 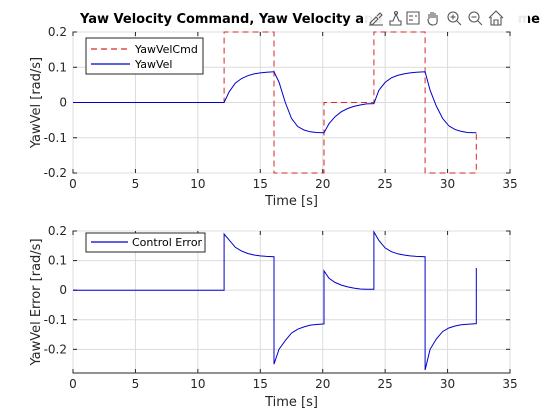 What do you see at coordinates (153, 64) in the screenshot?
I see `legend-yawvel-label: YawVel` at bounding box center [153, 64].